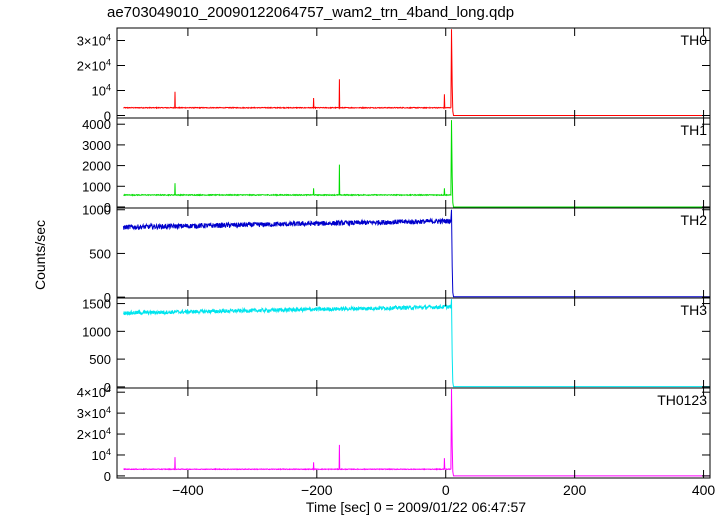 This screenshot has width=723, height=516. I want to click on y-tick-label-th0: 104, so click(101, 91).